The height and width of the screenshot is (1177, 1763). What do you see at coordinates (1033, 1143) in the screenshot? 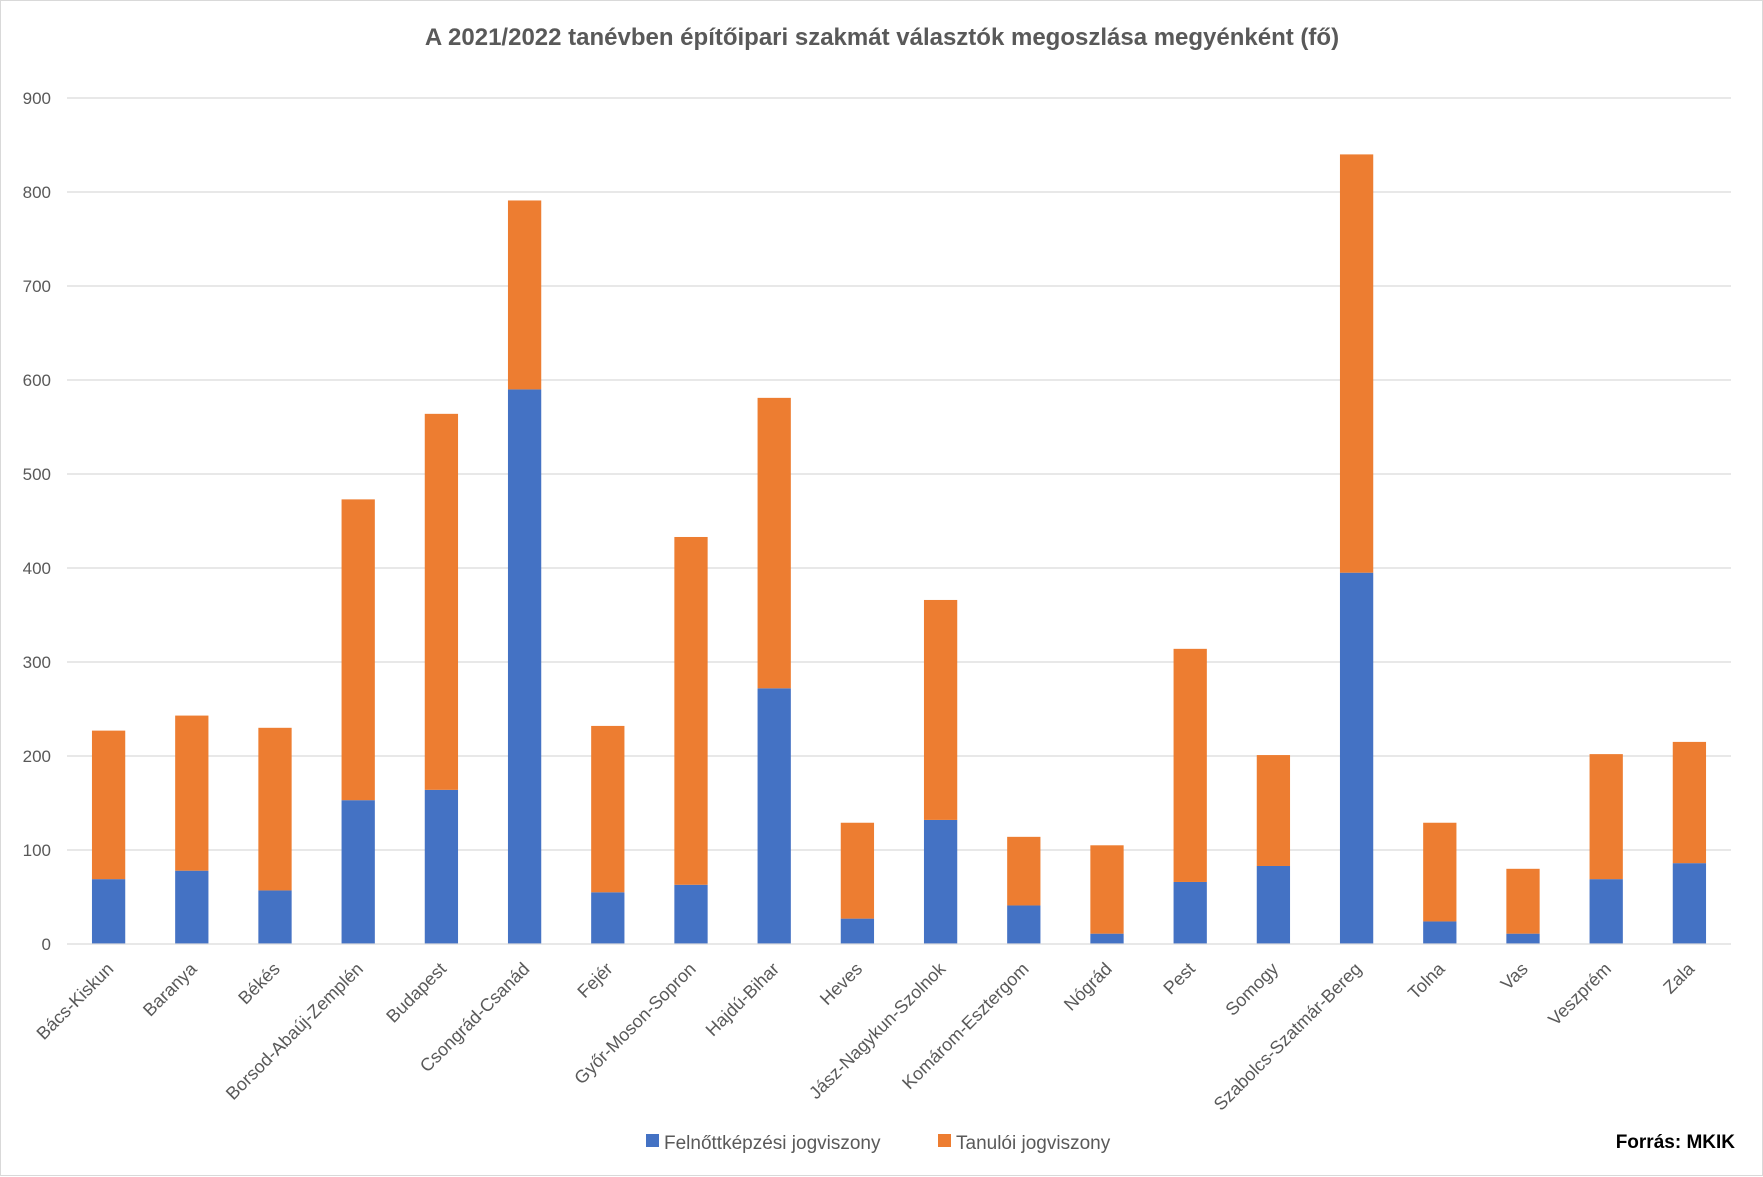
I see `legend-label-tanuloi: Tanulói jogviszony` at bounding box center [1033, 1143].